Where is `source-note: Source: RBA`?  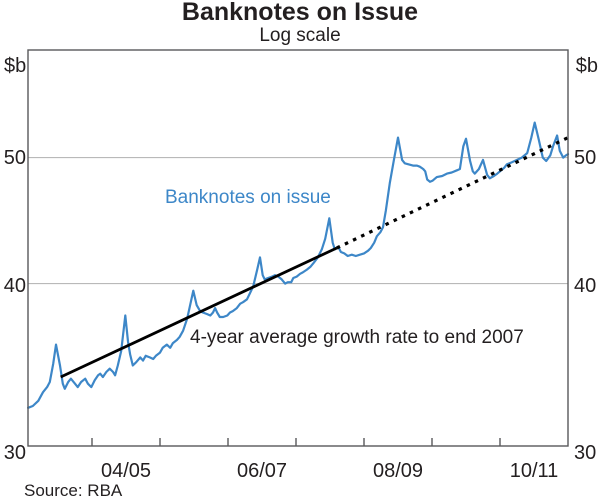 source-note: Source: RBA is located at coordinates (73, 490).